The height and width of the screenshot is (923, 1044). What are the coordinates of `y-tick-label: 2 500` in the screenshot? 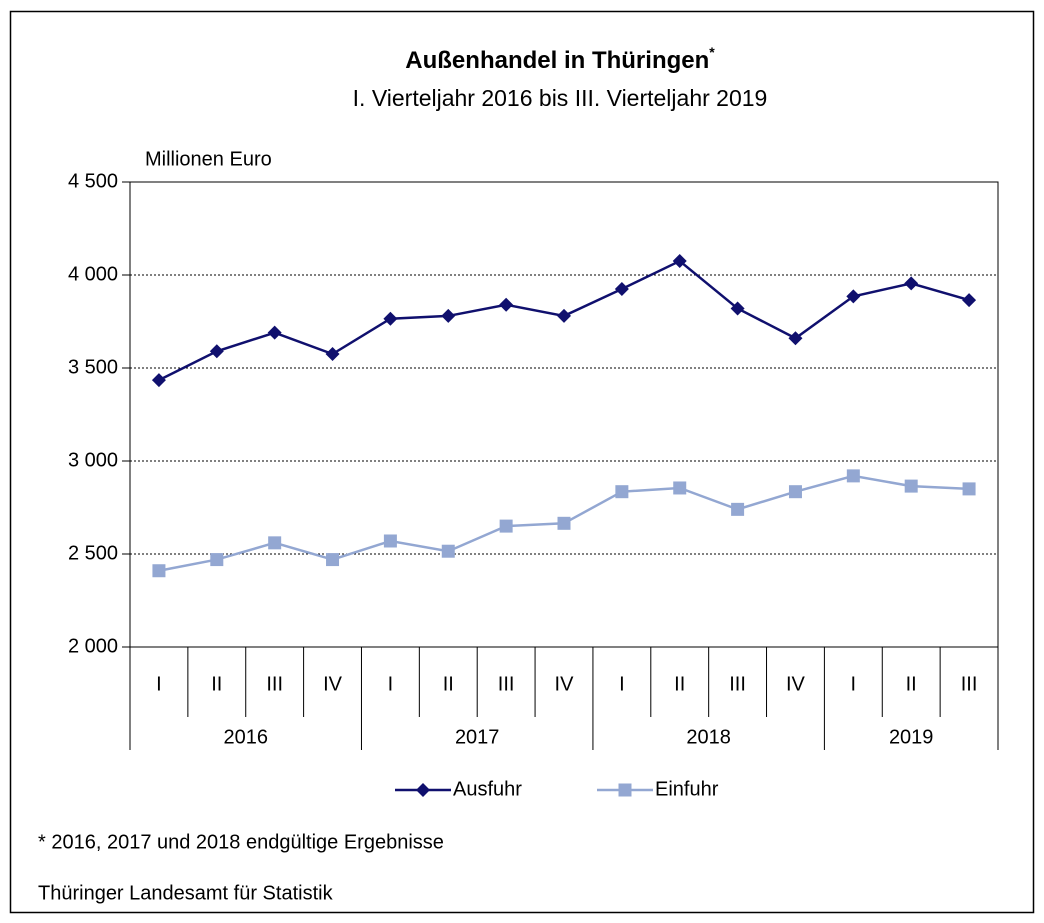 It's located at (93, 553).